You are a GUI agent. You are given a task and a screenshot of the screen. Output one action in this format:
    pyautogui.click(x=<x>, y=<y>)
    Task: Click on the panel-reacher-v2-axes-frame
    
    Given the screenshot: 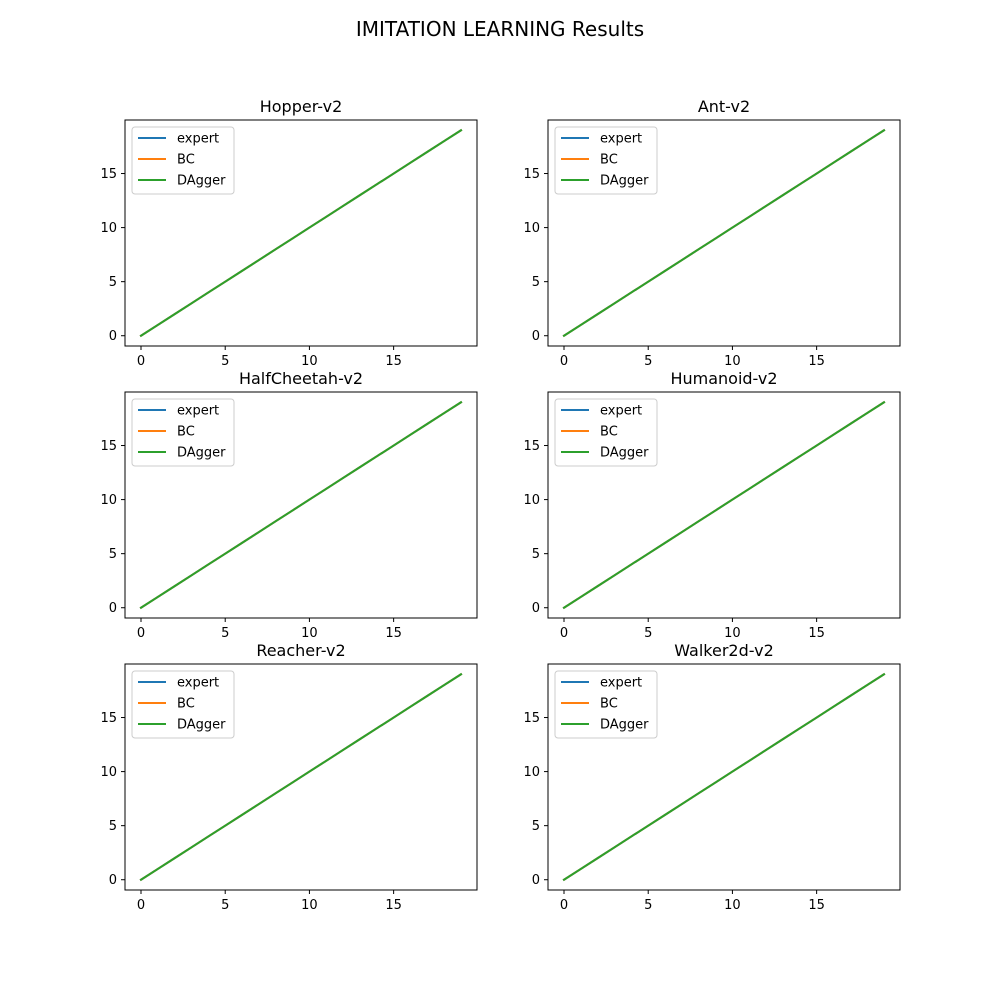 What is the action you would take?
    pyautogui.click(x=301, y=777)
    